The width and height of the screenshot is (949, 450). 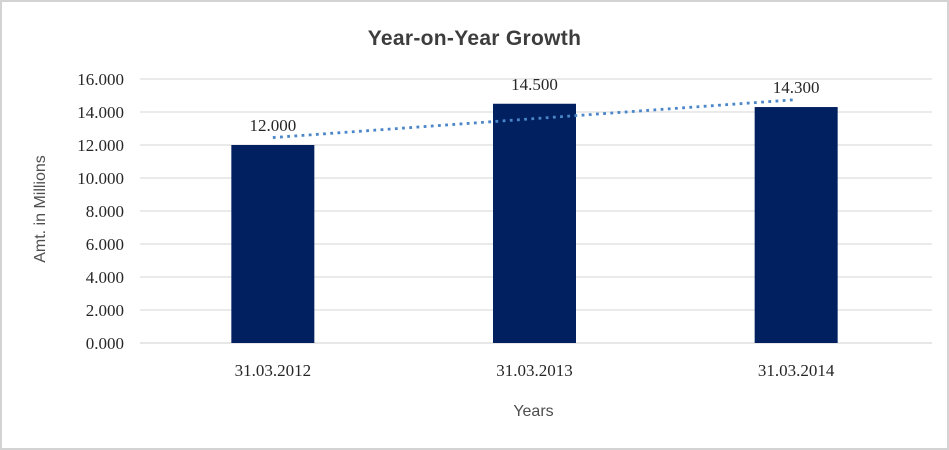 I want to click on trendline, so click(x=534, y=118).